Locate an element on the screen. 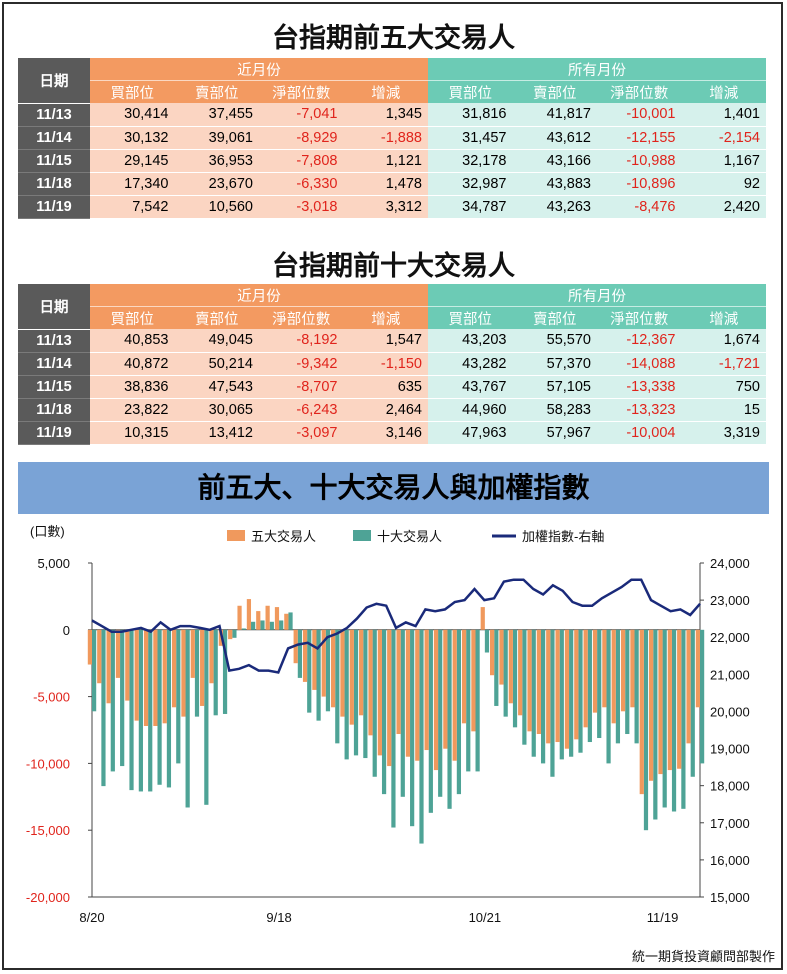  table-cell: 34,787 is located at coordinates (470, 207).